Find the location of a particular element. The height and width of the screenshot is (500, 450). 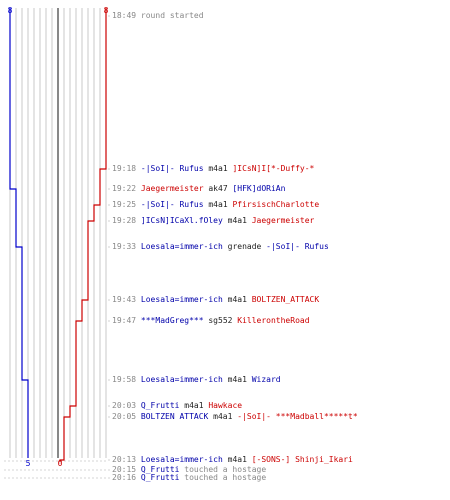

blue-team-line is located at coordinates (19, 233).